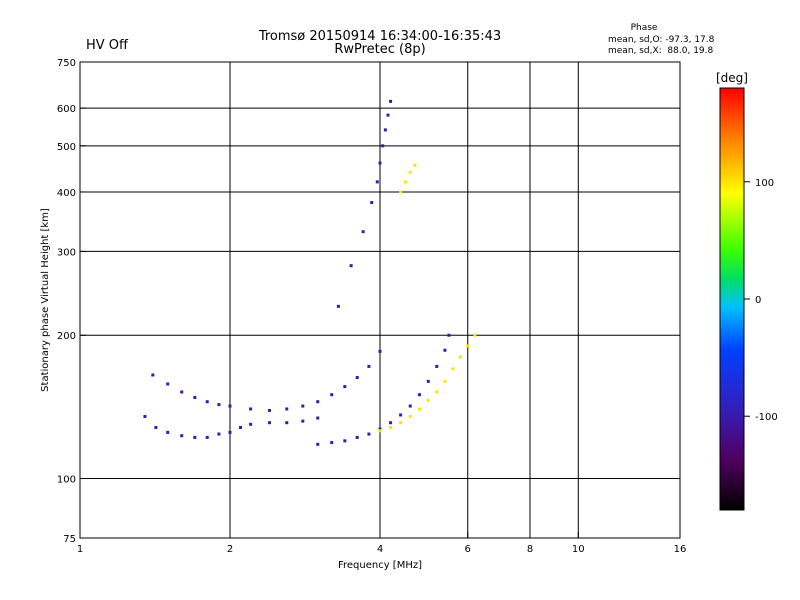  I want to click on hv-status: HV Off, so click(107, 45).